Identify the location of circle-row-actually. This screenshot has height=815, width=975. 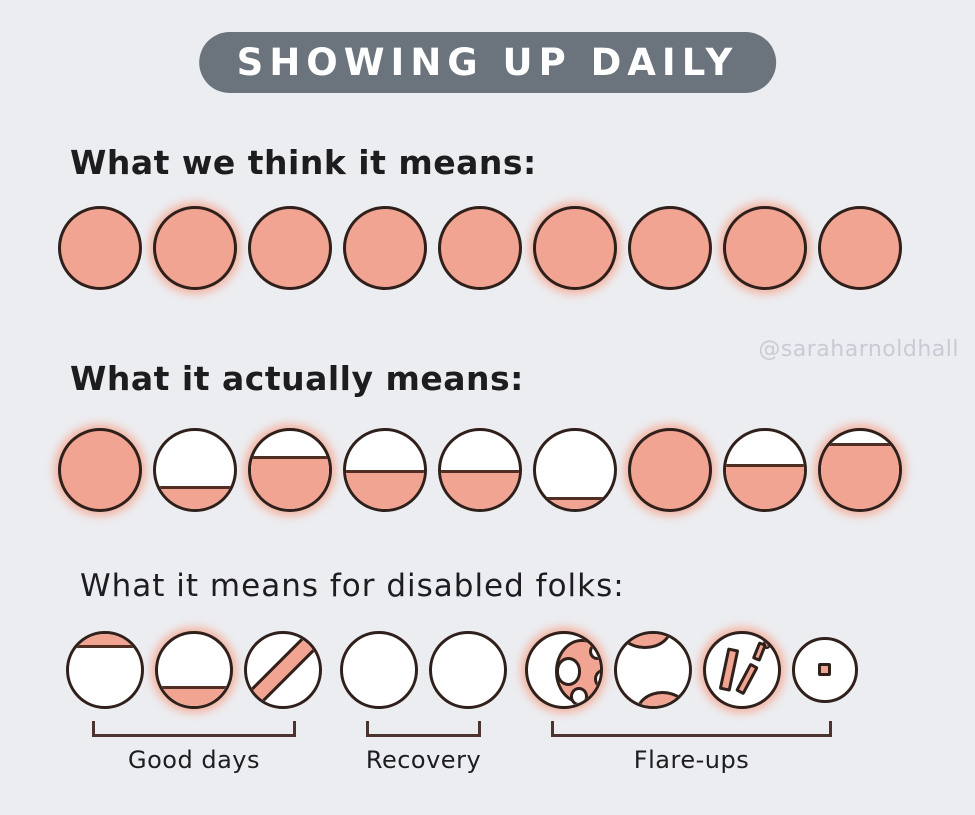
(480, 470).